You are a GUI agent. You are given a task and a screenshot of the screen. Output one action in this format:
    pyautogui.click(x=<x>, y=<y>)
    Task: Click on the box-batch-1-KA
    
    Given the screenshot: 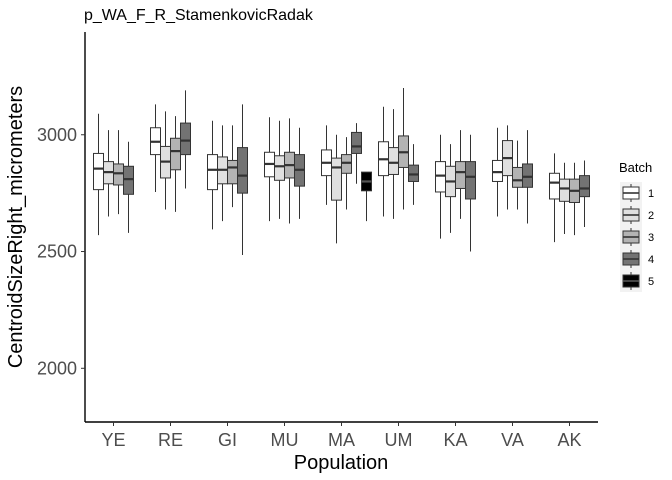 What is the action you would take?
    pyautogui.click(x=440, y=186)
    